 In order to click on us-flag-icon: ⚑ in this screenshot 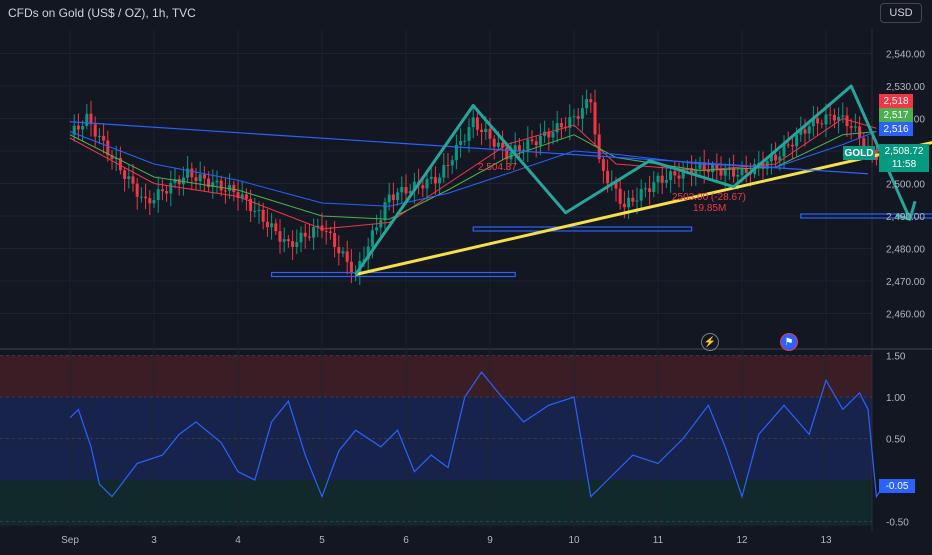, I will do `click(789, 342)`.